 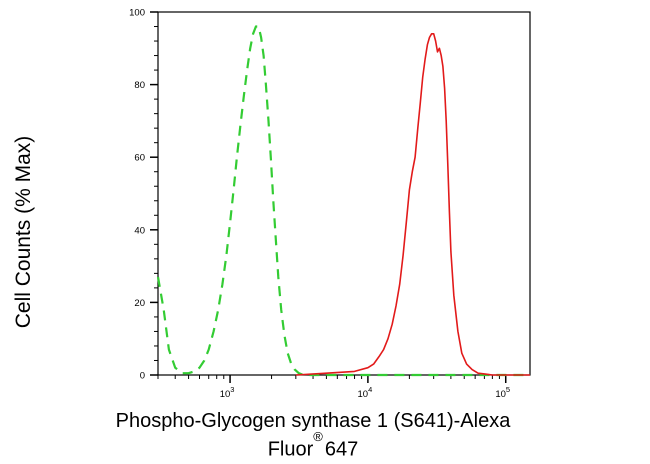 What do you see at coordinates (502, 392) in the screenshot?
I see `x-tick-label: 10⁵` at bounding box center [502, 392].